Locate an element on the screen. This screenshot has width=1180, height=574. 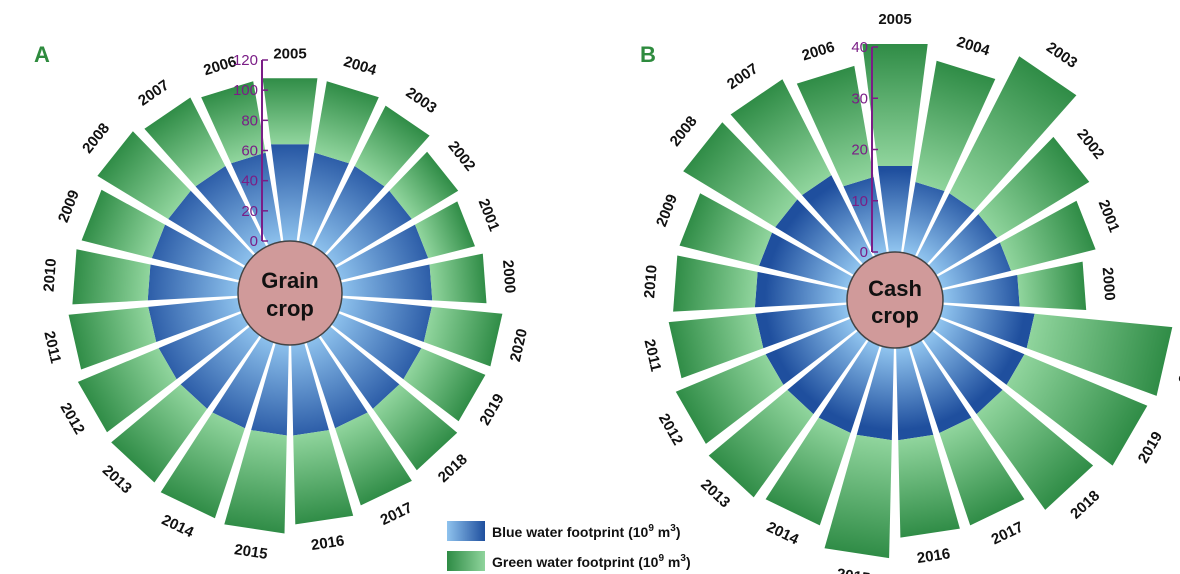
grain-crop-center-circle is located at coordinates (290, 293).